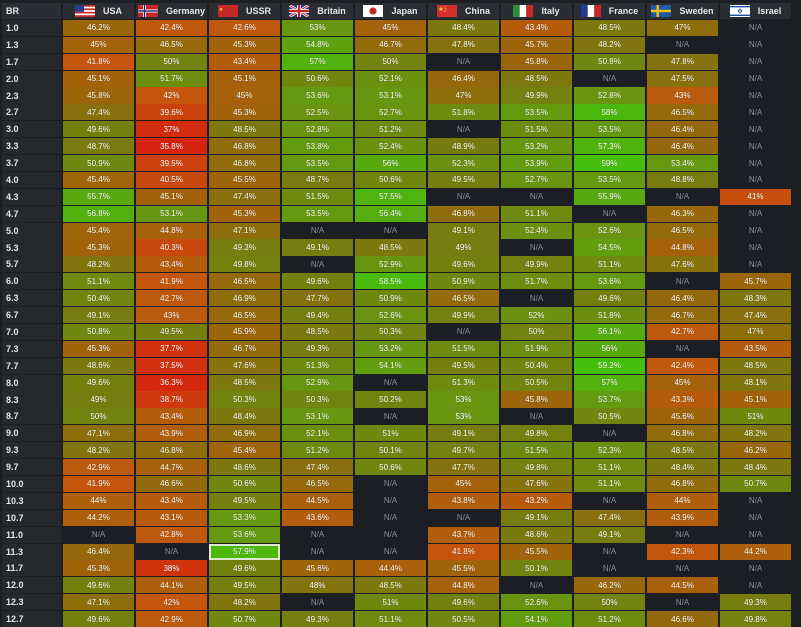 The height and width of the screenshot is (627, 801). Describe the element at coordinates (31, 315) in the screenshot. I see `br-label: 6.7` at that location.